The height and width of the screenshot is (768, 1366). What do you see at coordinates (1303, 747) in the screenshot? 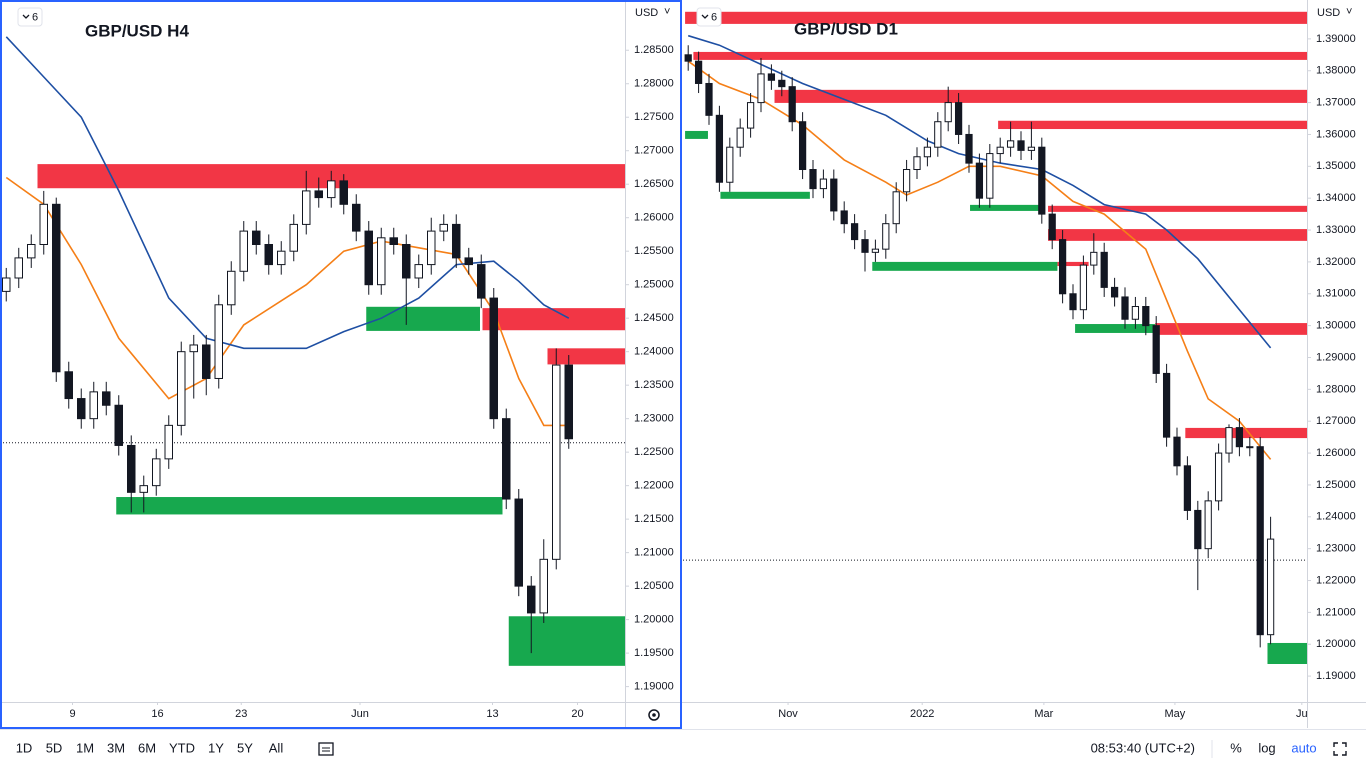
I see `auto-toggle: auto` at bounding box center [1303, 747].